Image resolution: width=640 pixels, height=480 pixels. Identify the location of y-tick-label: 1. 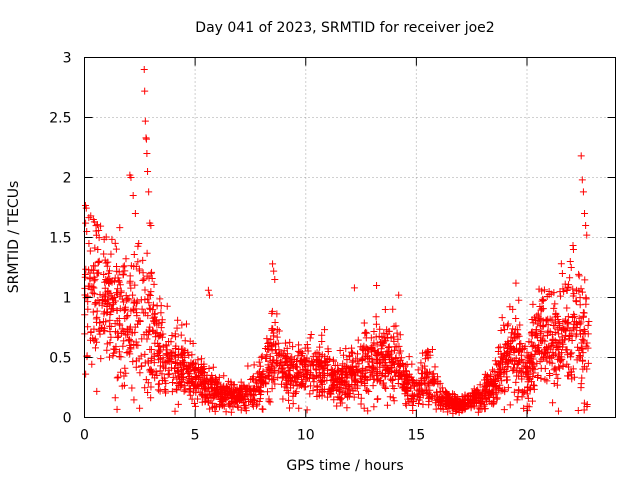
(67, 299).